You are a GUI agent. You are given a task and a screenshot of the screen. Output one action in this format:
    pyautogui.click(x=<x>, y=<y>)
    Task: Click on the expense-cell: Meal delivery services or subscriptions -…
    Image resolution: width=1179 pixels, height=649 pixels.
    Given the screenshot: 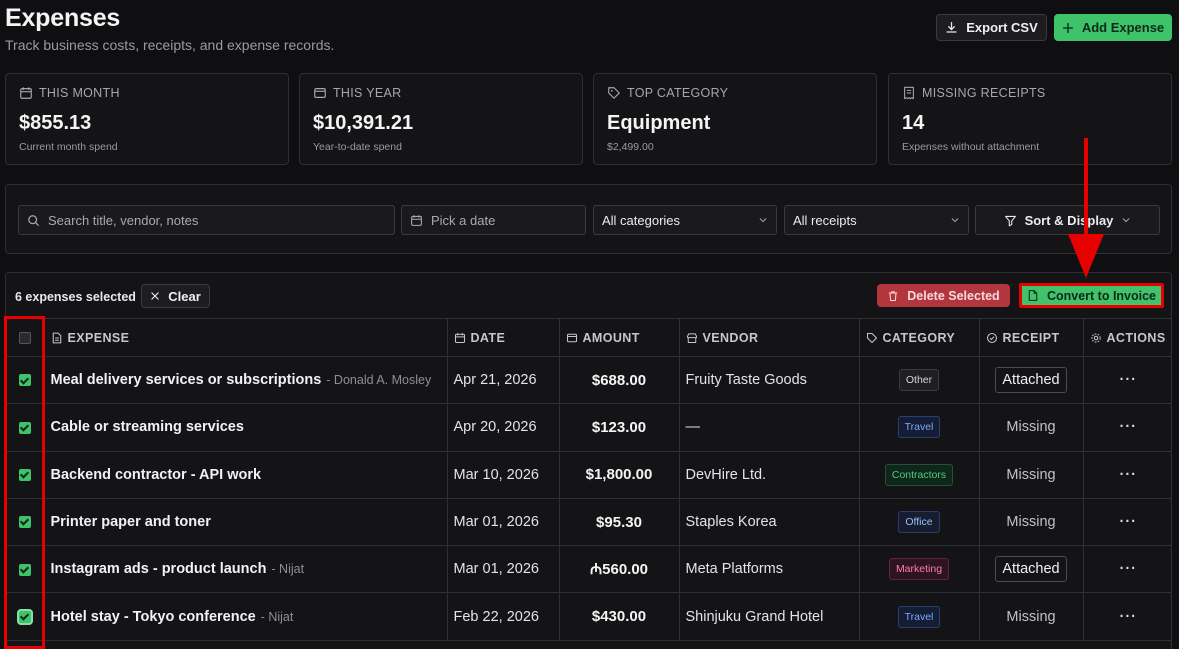 What is the action you would take?
    pyautogui.click(x=246, y=380)
    